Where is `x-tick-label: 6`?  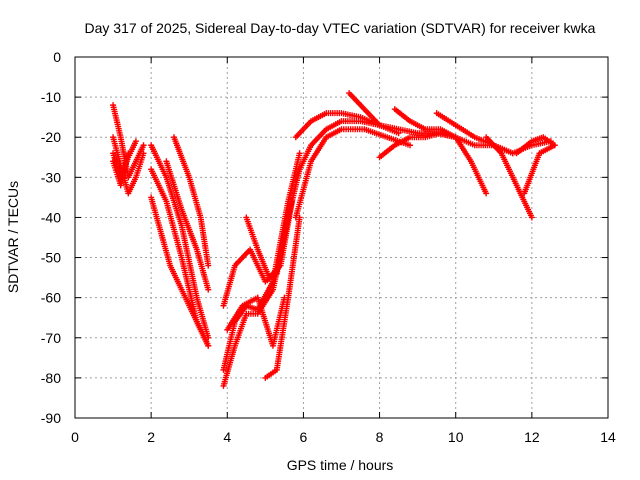 x-tick-label: 6 is located at coordinates (304, 437).